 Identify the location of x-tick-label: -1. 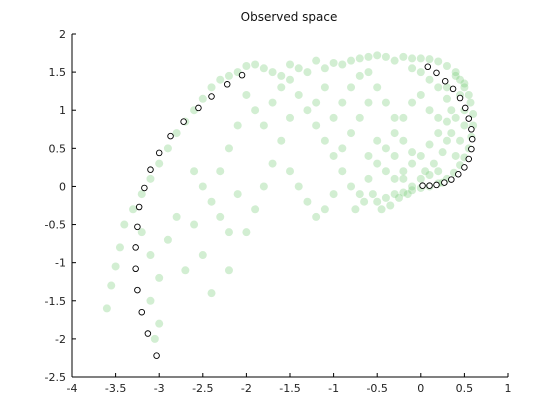
(333, 388).